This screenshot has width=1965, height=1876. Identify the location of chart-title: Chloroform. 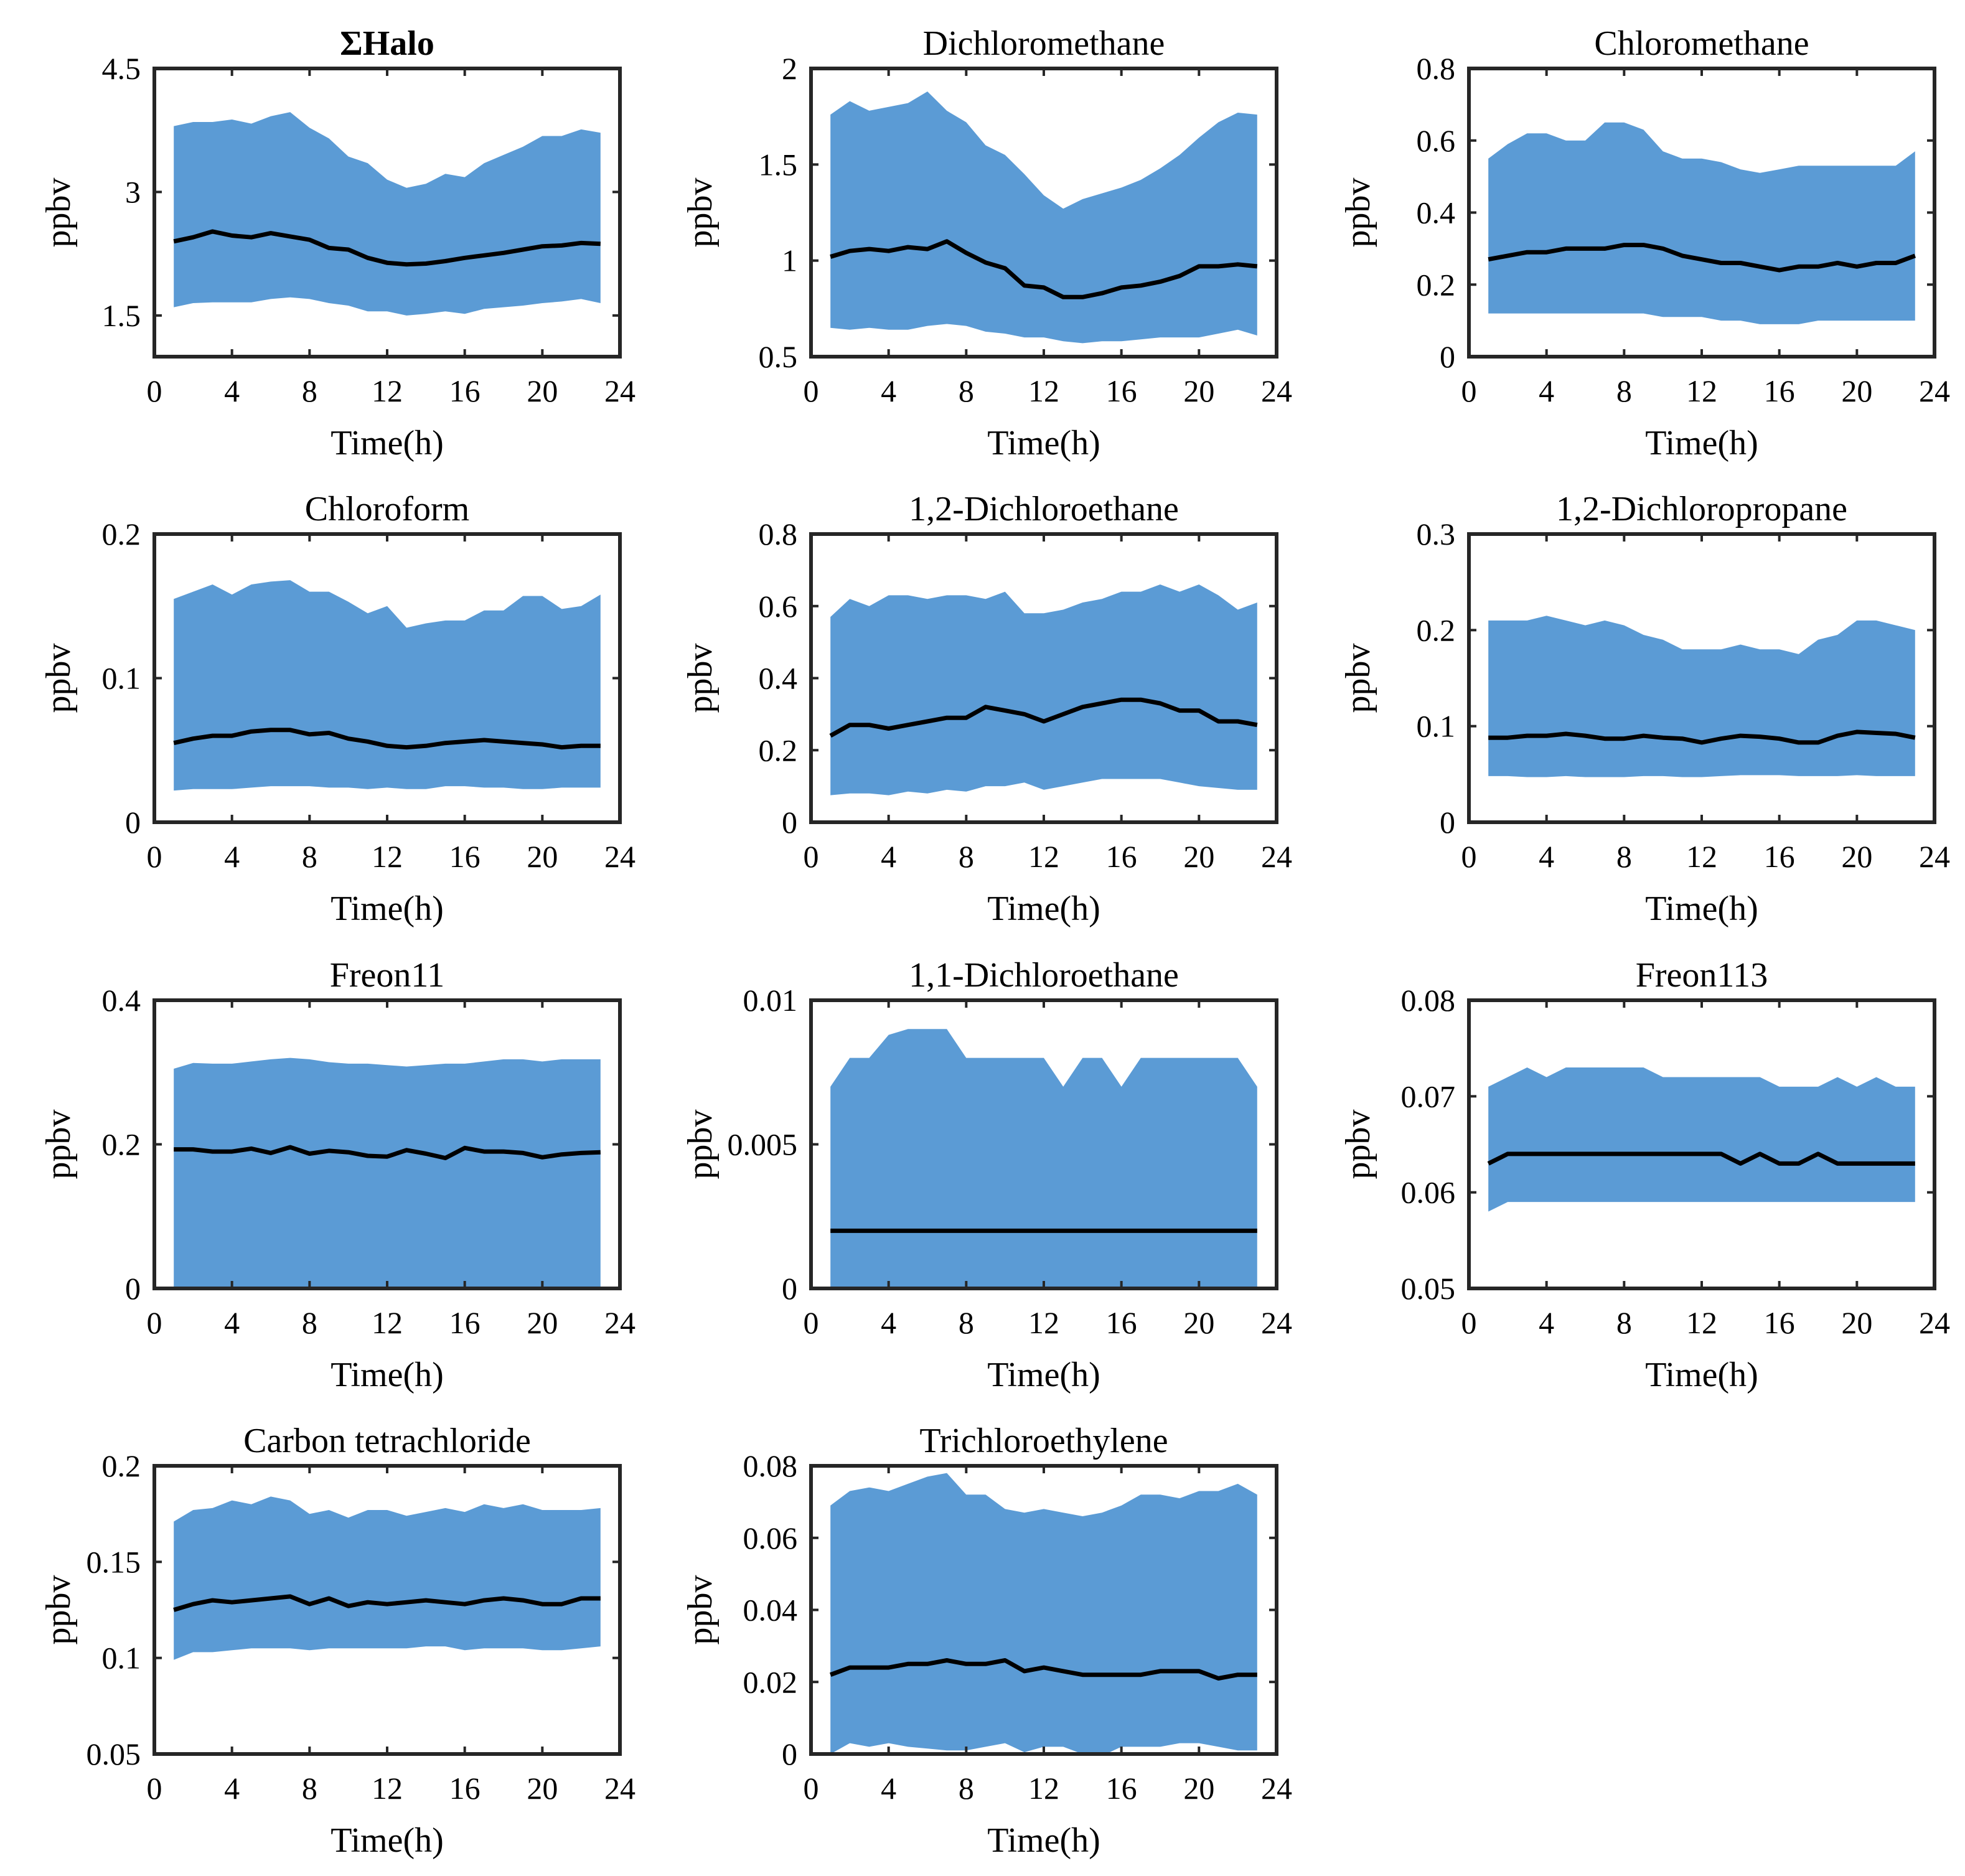
(387, 509).